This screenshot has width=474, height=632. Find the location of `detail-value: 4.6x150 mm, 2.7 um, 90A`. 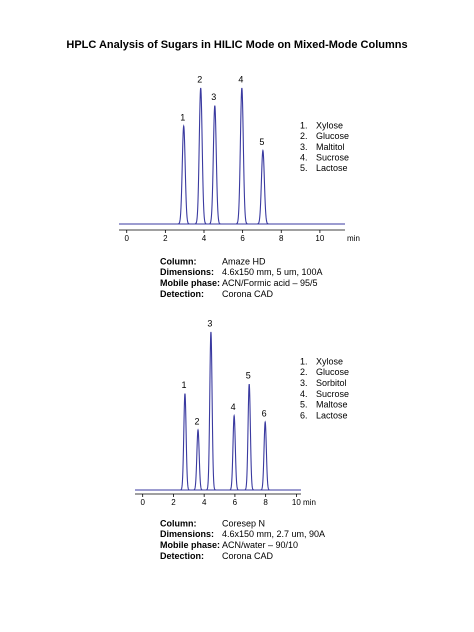

detail-value: 4.6x150 mm, 2.7 um, 90A is located at coordinates (273, 534).